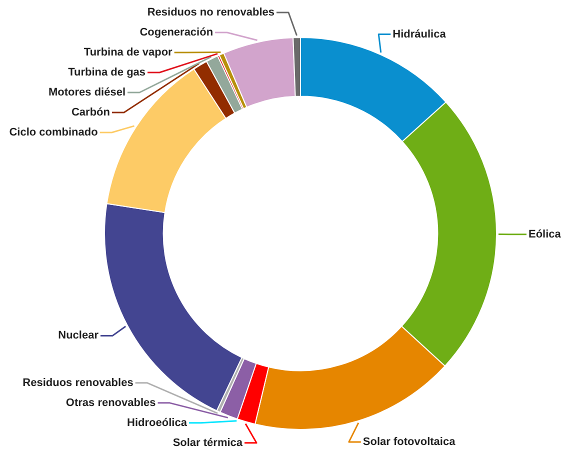  Describe the element at coordinates (545, 234) in the screenshot. I see `slice-label: Eólica` at that location.